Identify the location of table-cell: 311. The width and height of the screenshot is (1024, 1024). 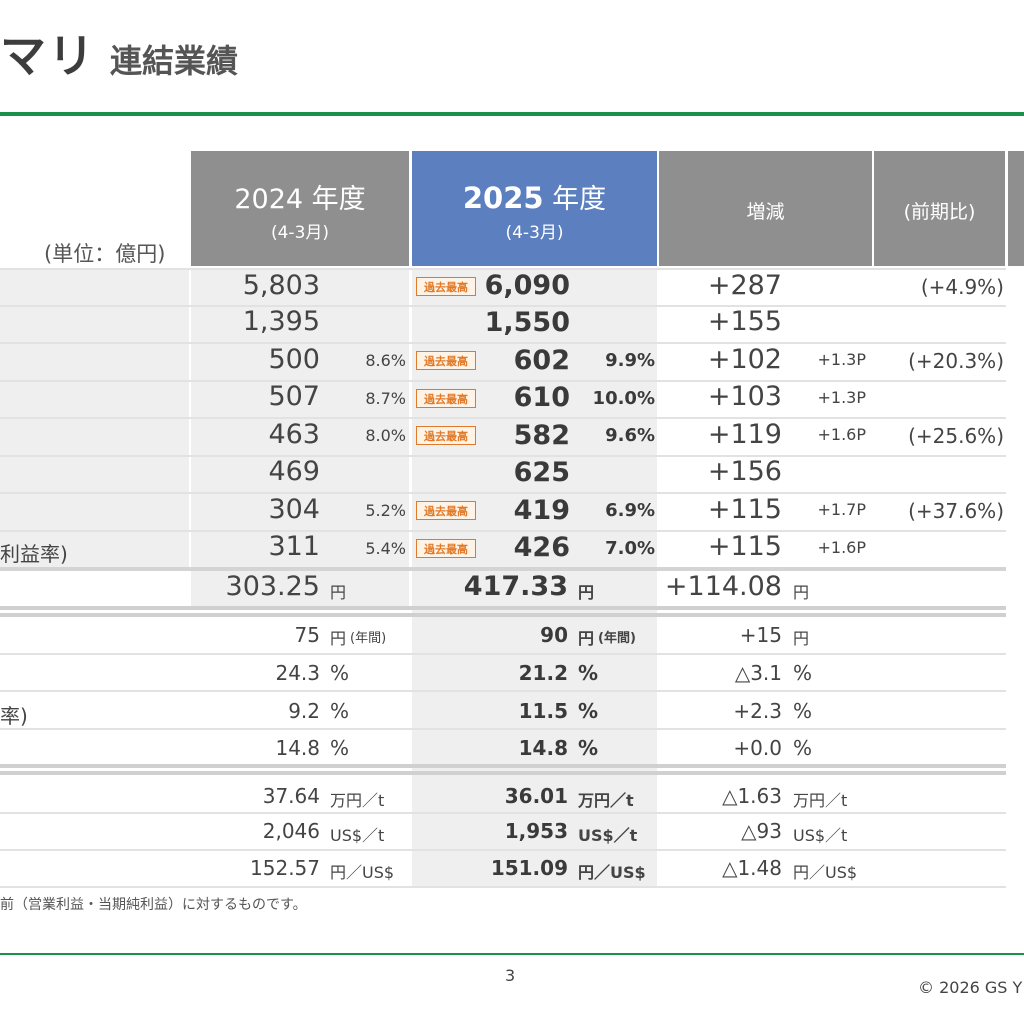
(294, 546).